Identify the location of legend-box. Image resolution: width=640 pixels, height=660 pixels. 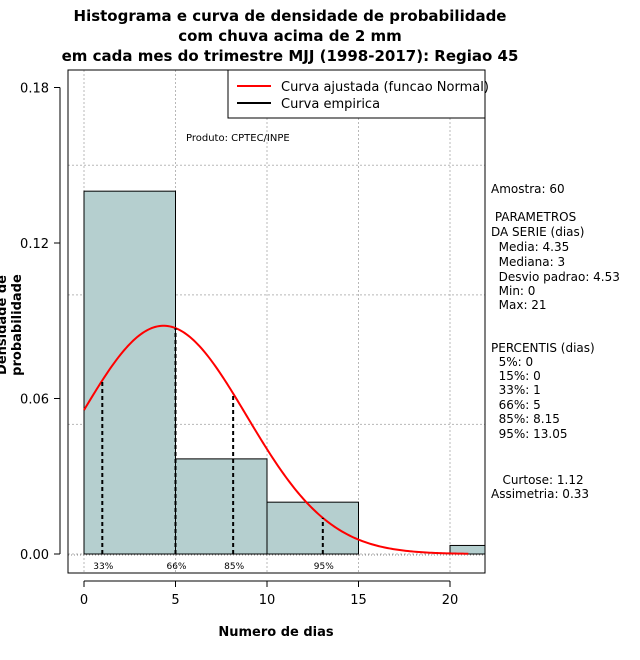
(356, 94).